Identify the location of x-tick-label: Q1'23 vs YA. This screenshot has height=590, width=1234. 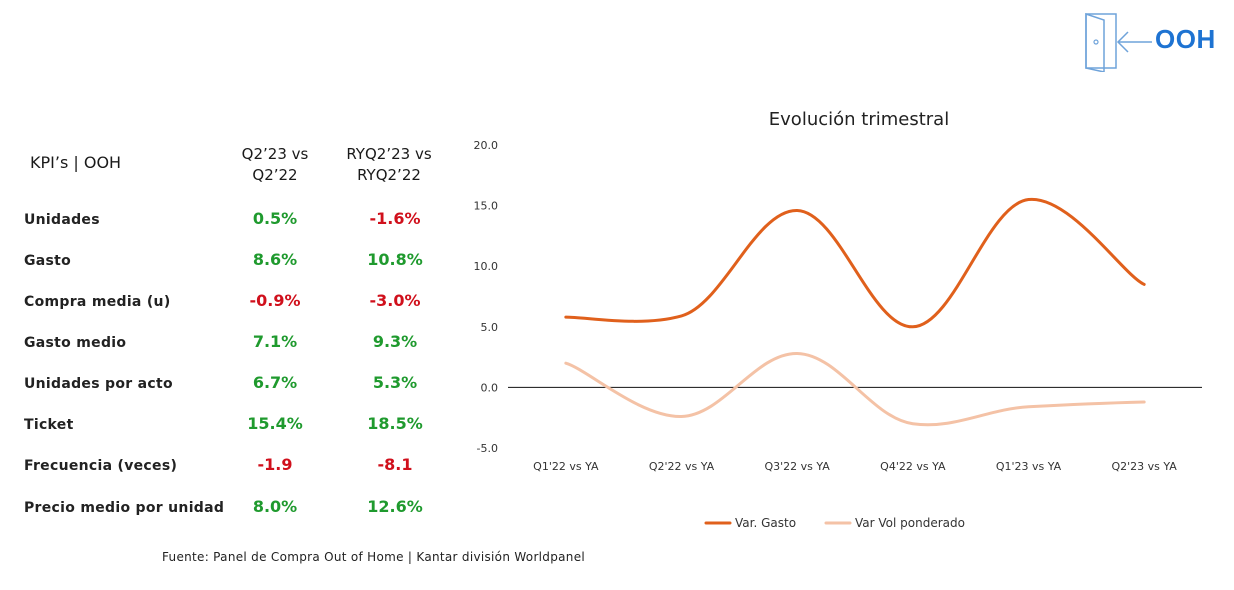
(1029, 466).